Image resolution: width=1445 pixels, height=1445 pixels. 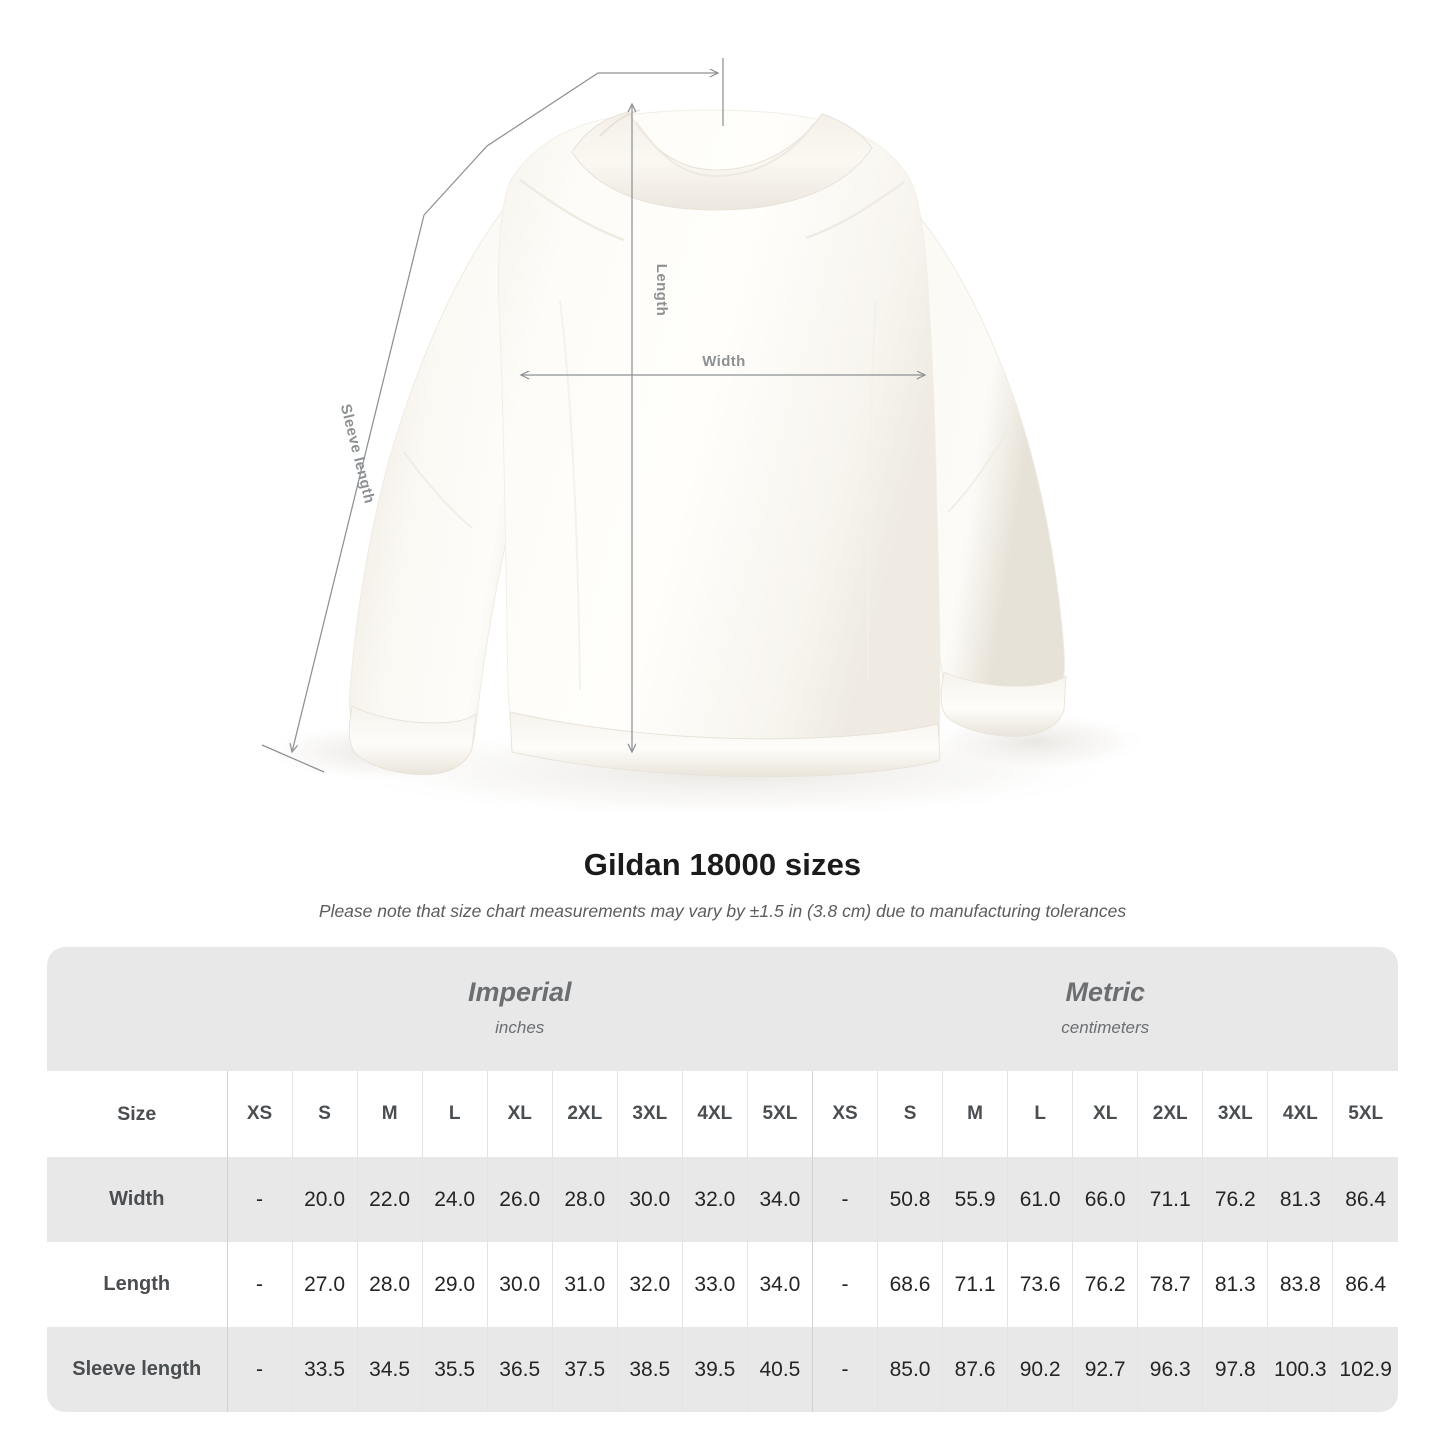 I want to click on size-header-metric-s: S, so click(x=910, y=1114).